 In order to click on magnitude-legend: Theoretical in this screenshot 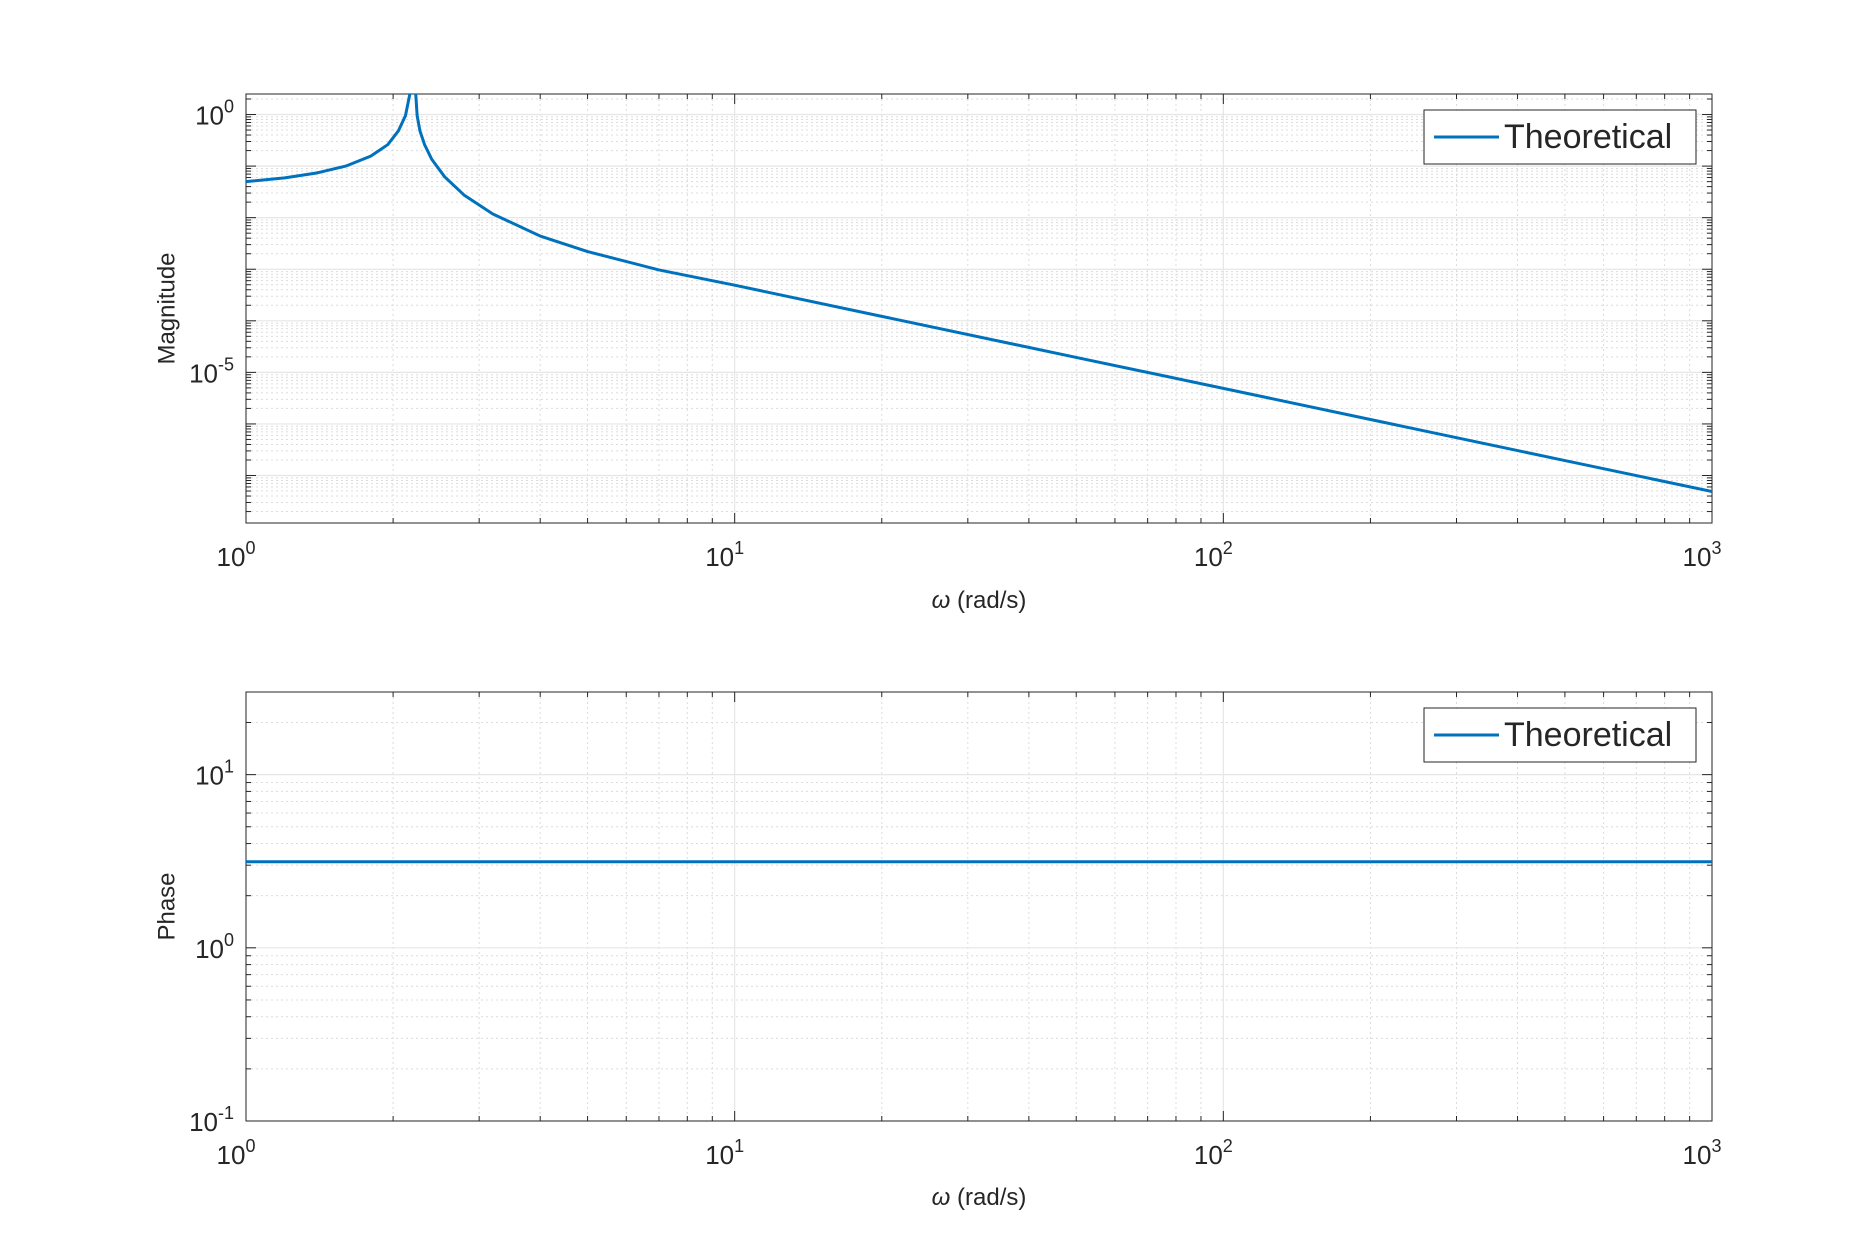, I will do `click(1560, 137)`.